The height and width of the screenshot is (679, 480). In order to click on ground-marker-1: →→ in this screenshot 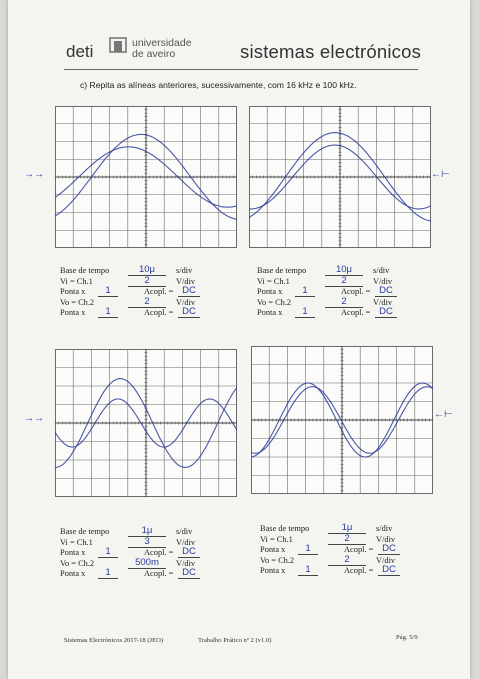, I will do `click(34, 174)`.